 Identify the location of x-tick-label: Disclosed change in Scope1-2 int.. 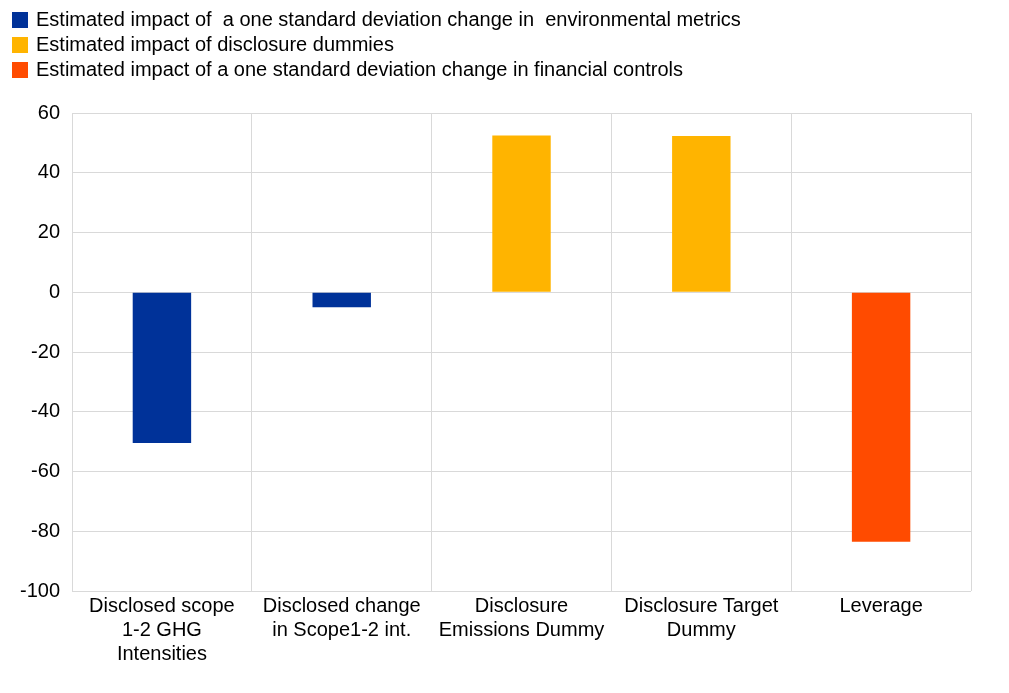
(341, 616).